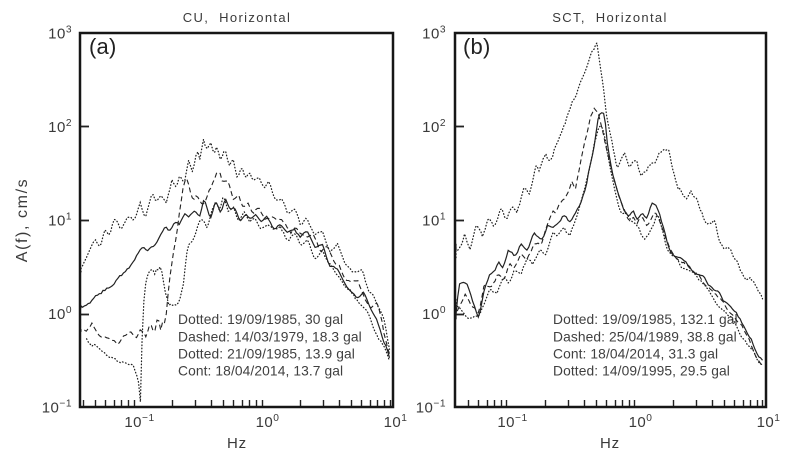 The width and height of the screenshot is (788, 459). I want to click on svg-text: Dotted: 14/09/1995, 29.5 gal, so click(641, 371).